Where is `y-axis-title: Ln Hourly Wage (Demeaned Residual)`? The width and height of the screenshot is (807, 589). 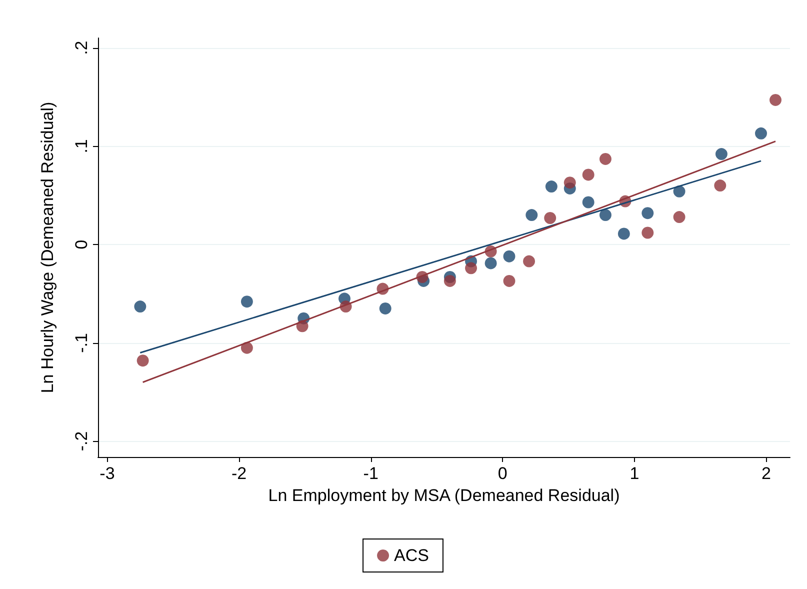 y-axis-title: Ln Hourly Wage (Demeaned Residual) is located at coordinates (47, 248).